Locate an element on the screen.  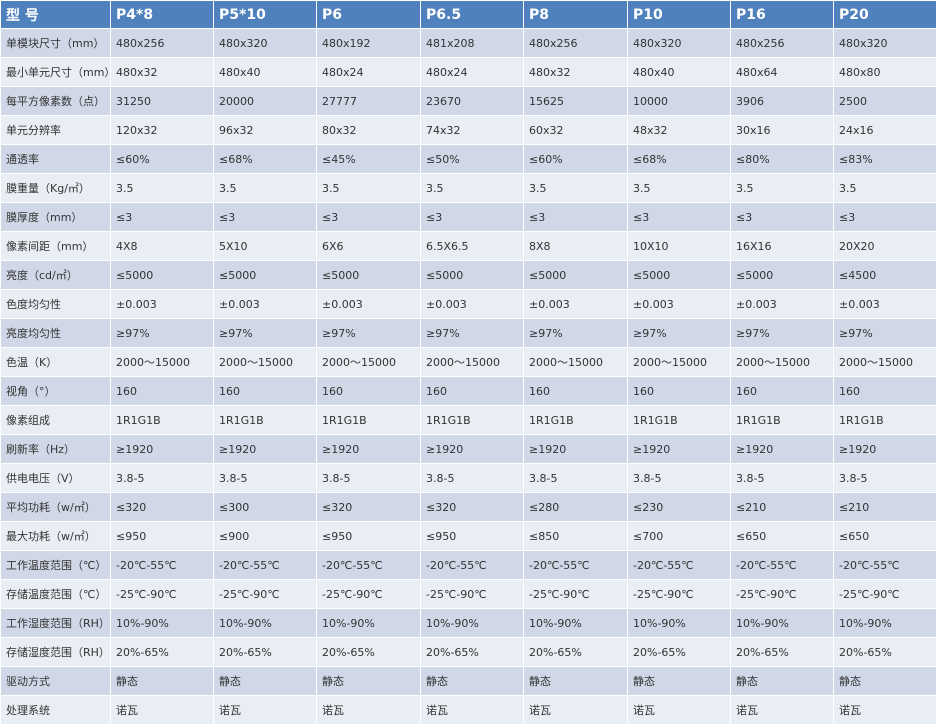
table-cell: ≤230 is located at coordinates (679, 507).